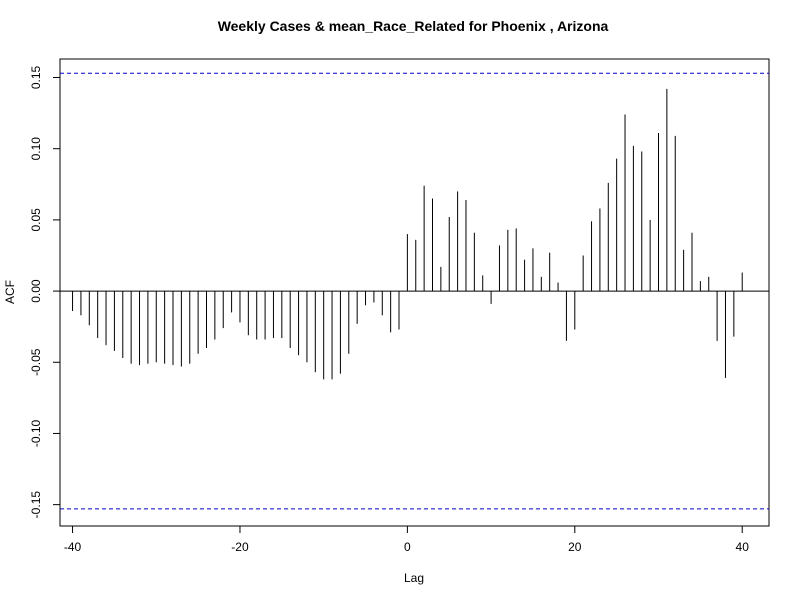 This screenshot has height=600, width=800. I want to click on y-tick-label: 0.10, so click(36, 149).